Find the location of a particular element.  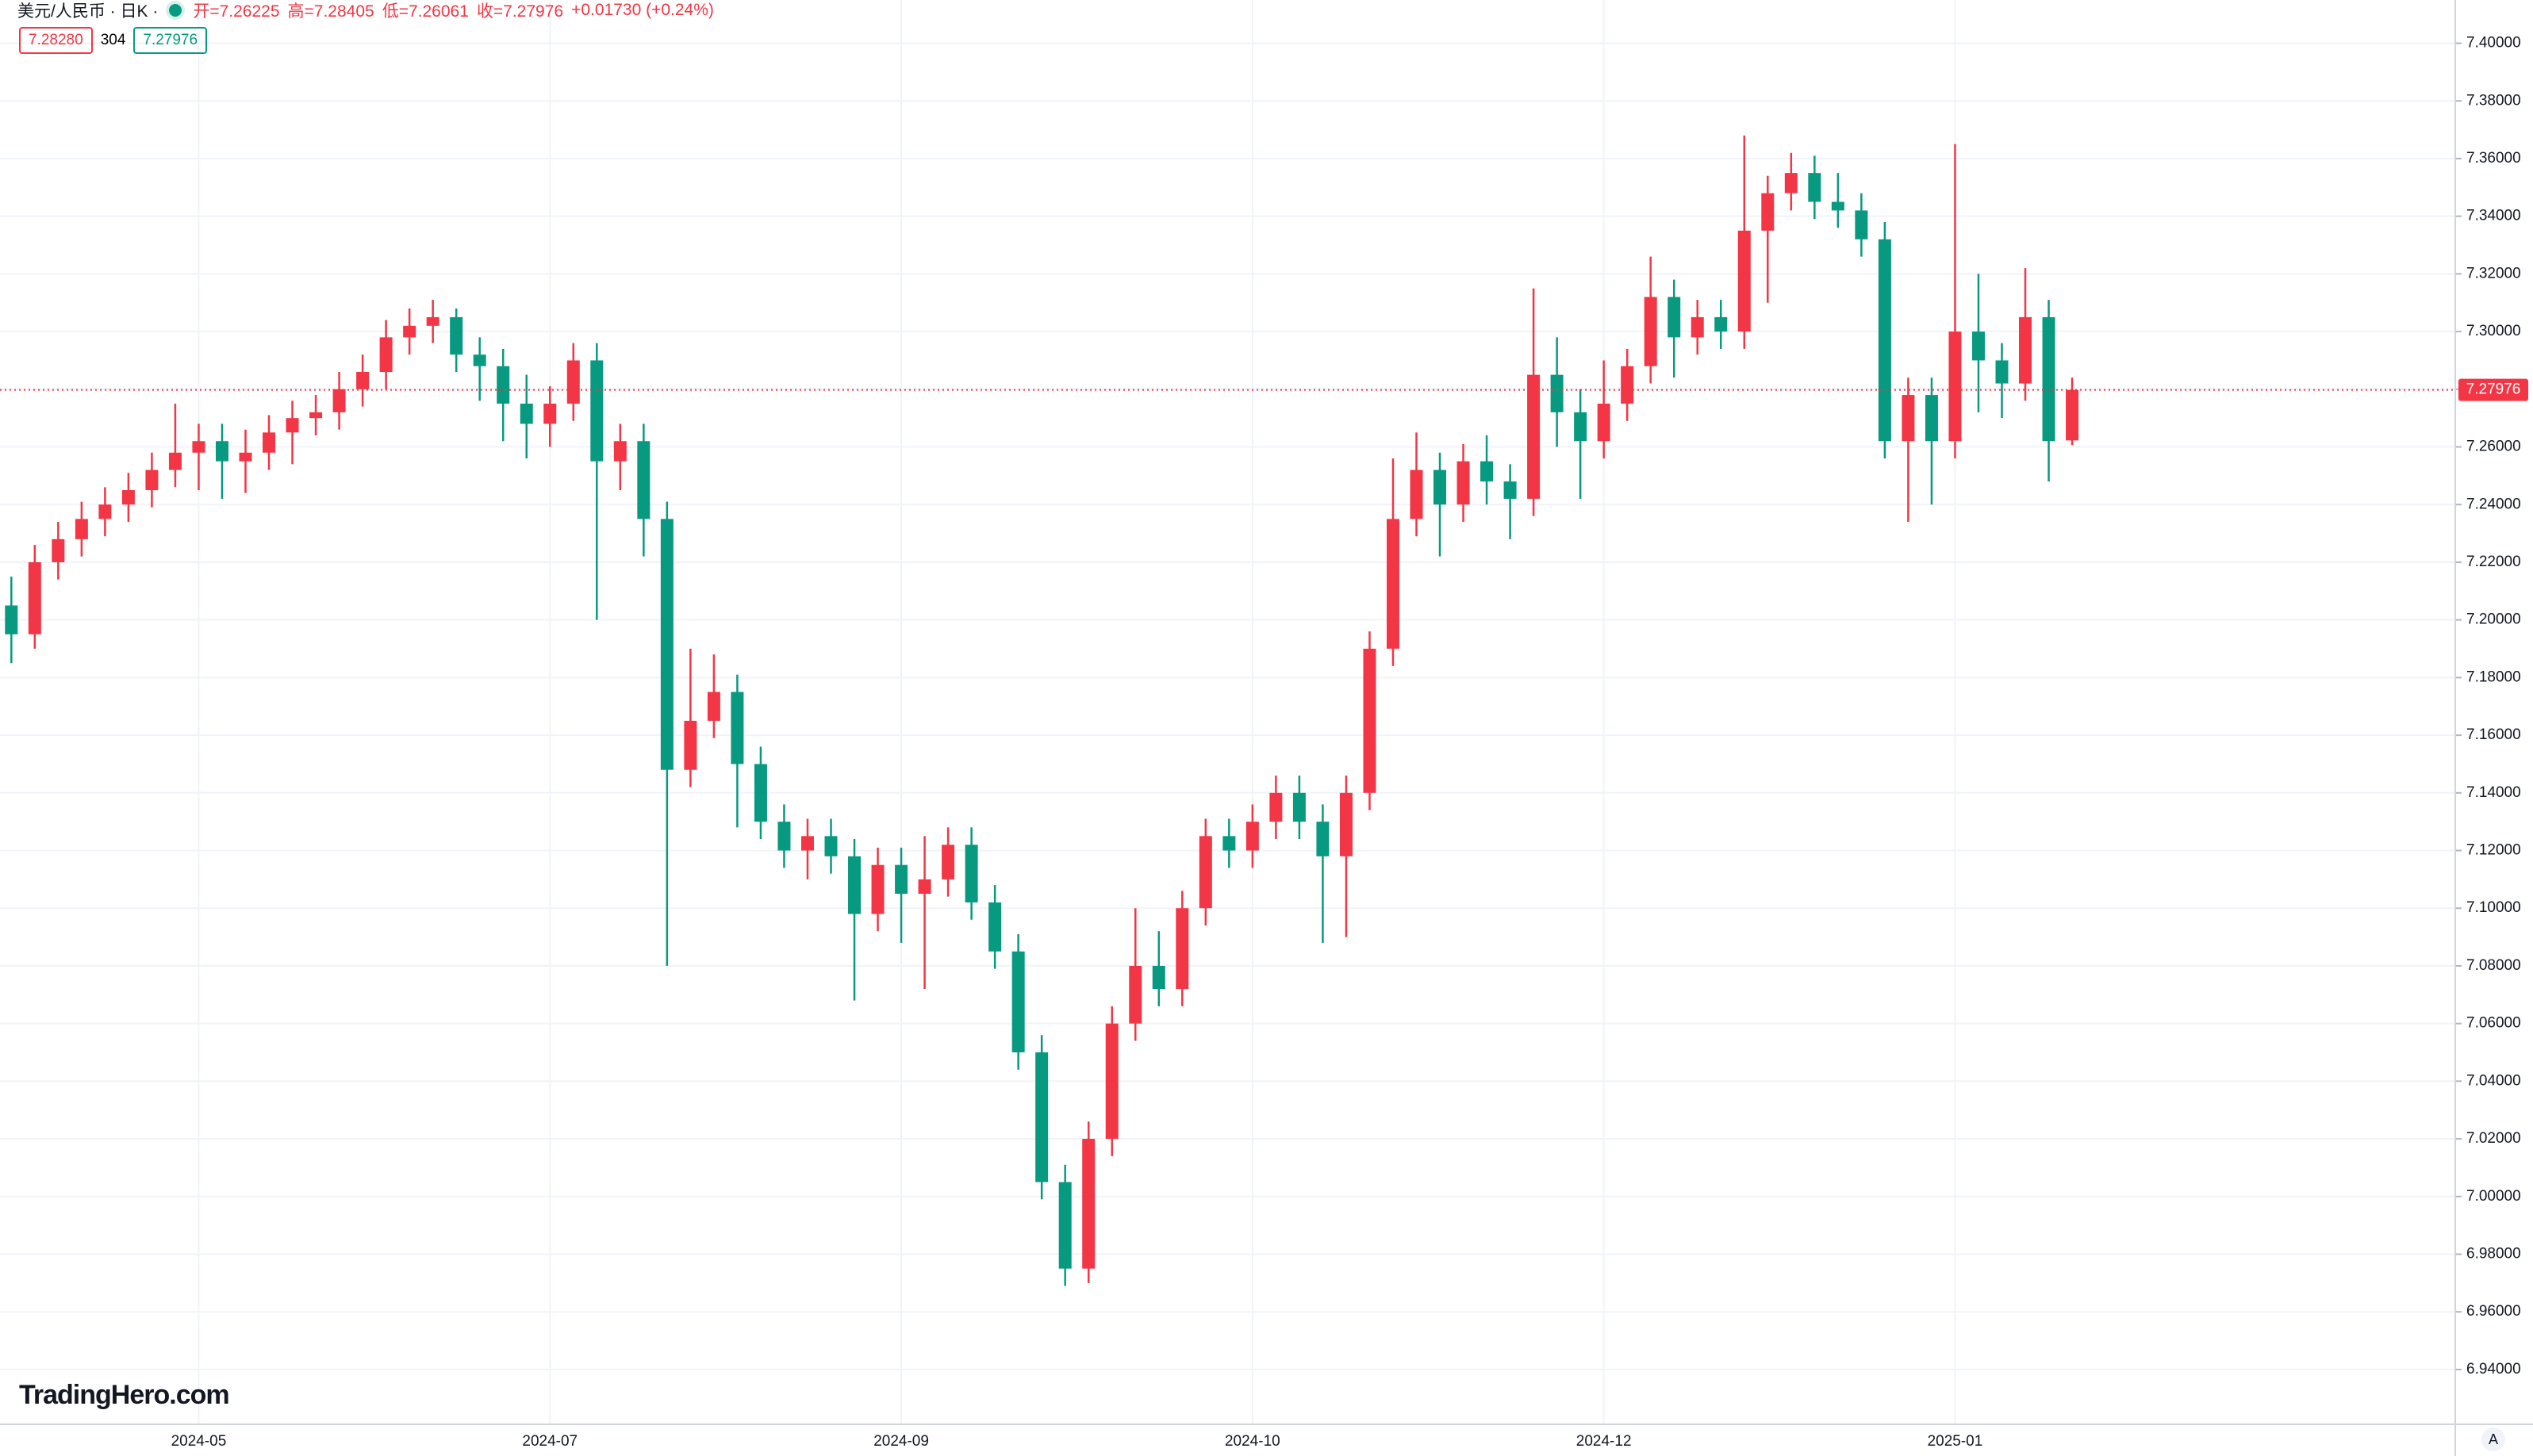

x-tick-label: 2024-12 is located at coordinates (1604, 1441).